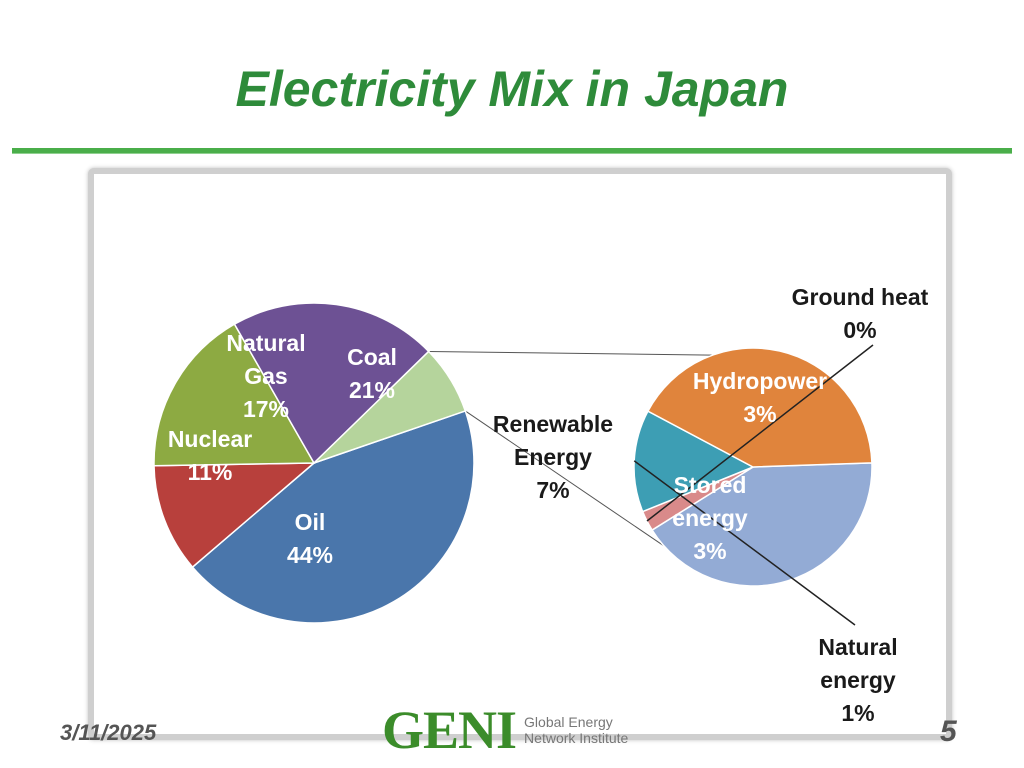 Image resolution: width=1024 pixels, height=768 pixels. Describe the element at coordinates (390, 407) in the screenshot. I see `main-slice-renewable-energy` at that location.